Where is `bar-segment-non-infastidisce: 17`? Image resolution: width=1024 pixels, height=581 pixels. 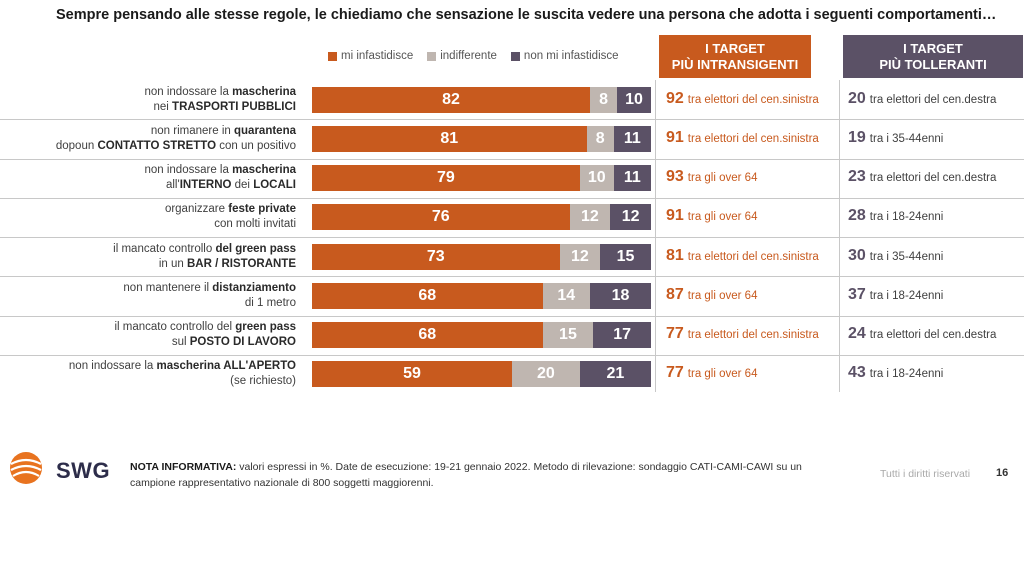
bar-segment-non-infastidisce: 17 is located at coordinates (622, 335).